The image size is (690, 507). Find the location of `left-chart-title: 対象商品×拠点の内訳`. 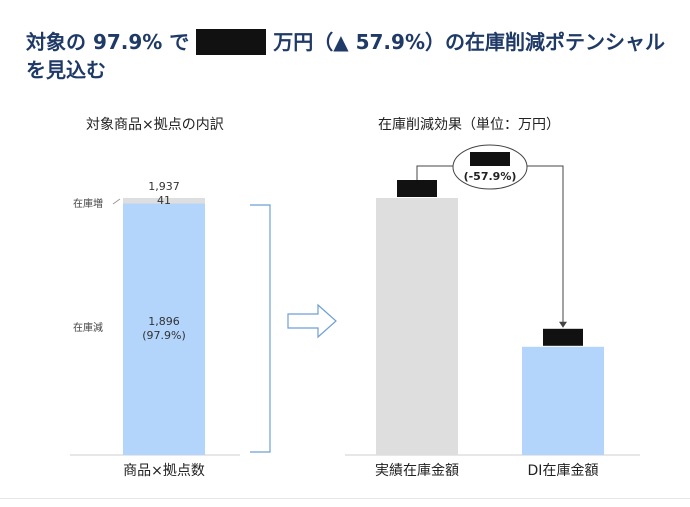

left-chart-title: 対象商品×拠点の内訳 is located at coordinates (155, 125).